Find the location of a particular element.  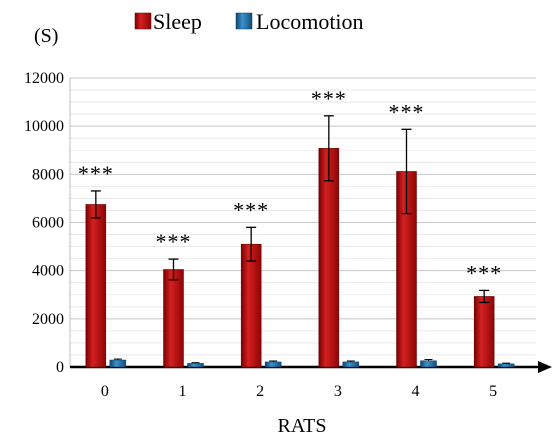

legend-swatch-locomotion is located at coordinates (244, 21).